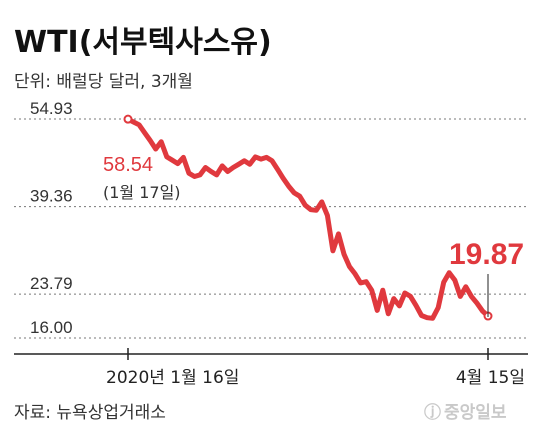 This screenshot has width=560, height=441. I want to click on y-tick-label: 16.00, so click(51, 327).